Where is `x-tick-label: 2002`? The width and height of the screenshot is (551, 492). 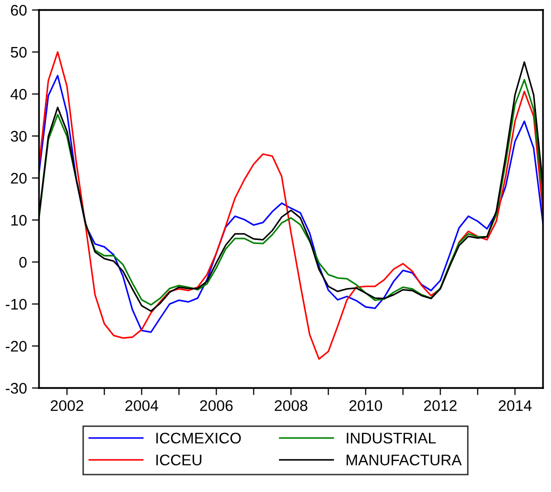
x-tick-label: 2002 is located at coordinates (67, 406).